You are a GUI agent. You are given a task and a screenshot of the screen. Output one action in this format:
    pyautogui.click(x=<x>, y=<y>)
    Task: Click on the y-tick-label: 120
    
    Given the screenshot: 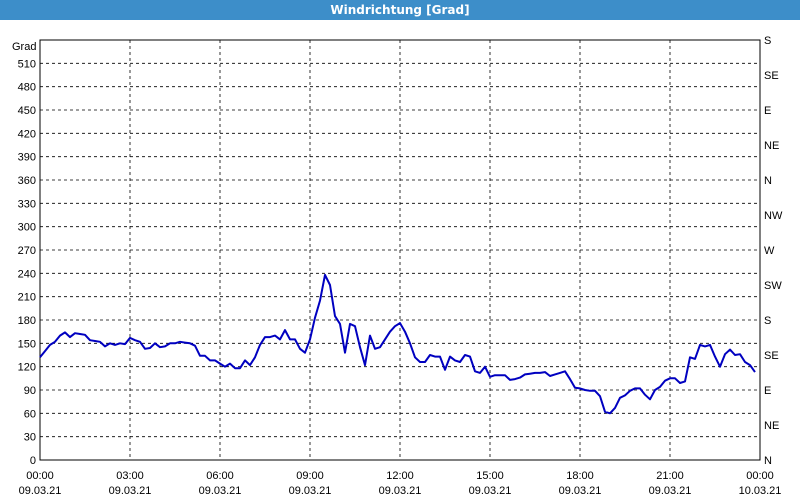 What is the action you would take?
    pyautogui.click(x=27, y=368)
    